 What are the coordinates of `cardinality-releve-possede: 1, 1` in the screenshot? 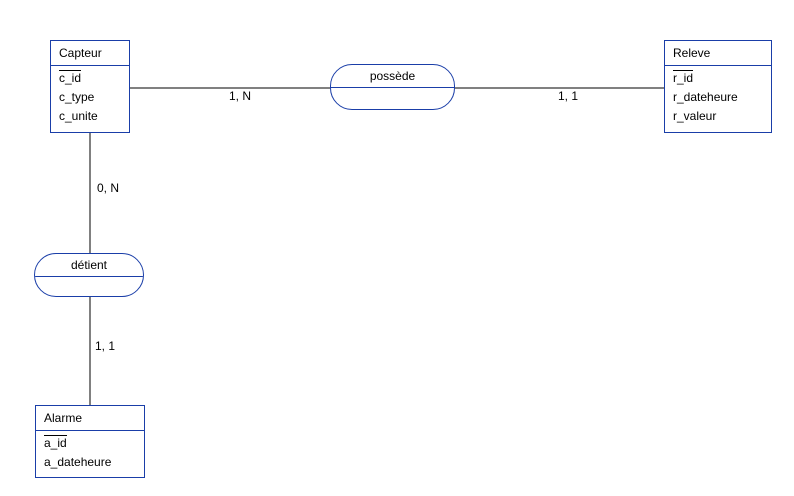 It's located at (568, 96).